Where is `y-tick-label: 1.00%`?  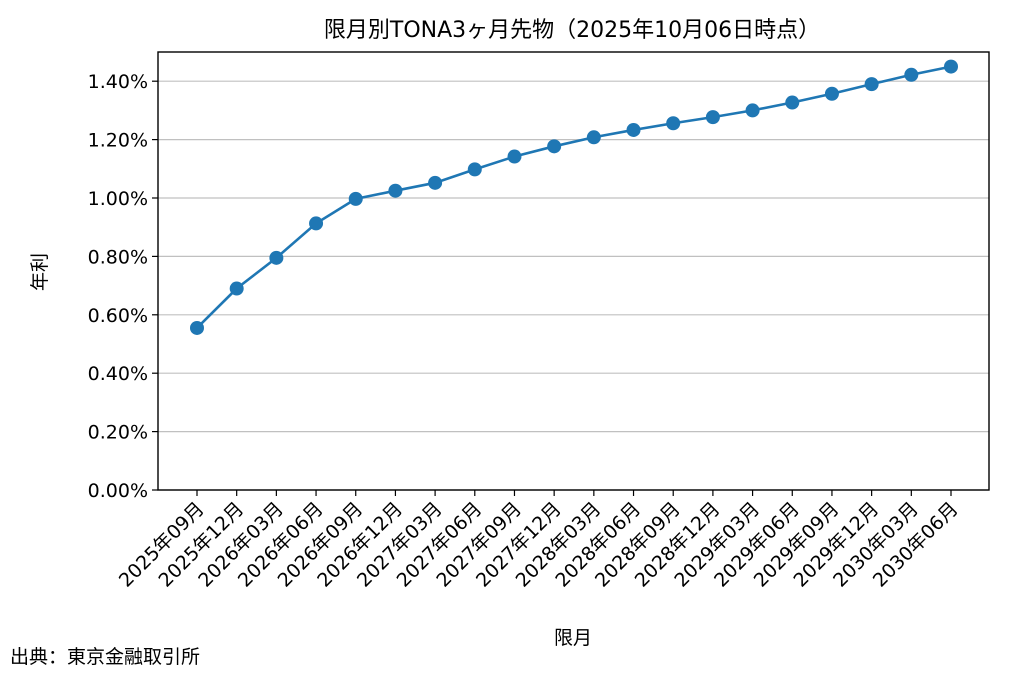
y-tick-label: 1.00% is located at coordinates (118, 199).